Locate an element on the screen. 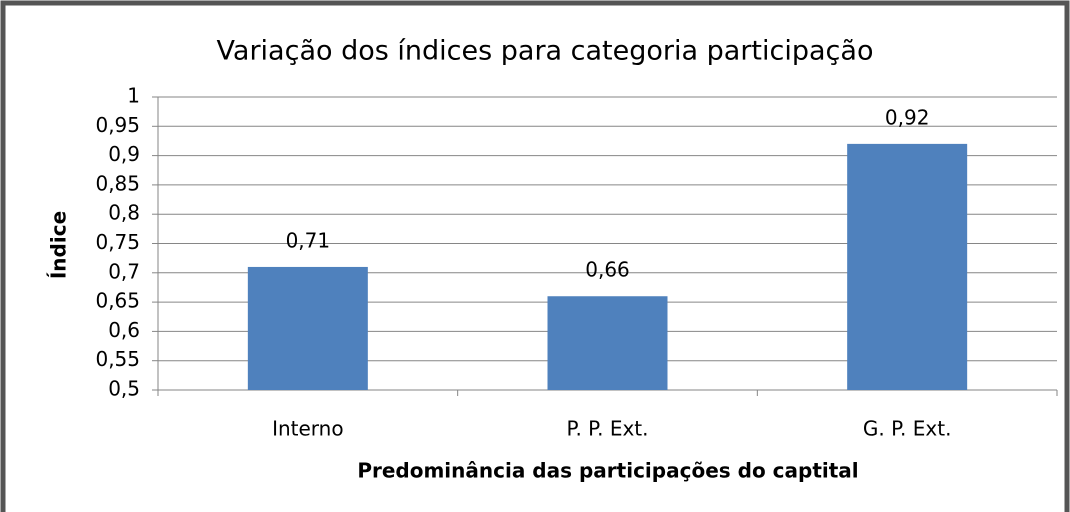  value-label: 0,66 is located at coordinates (607, 270).